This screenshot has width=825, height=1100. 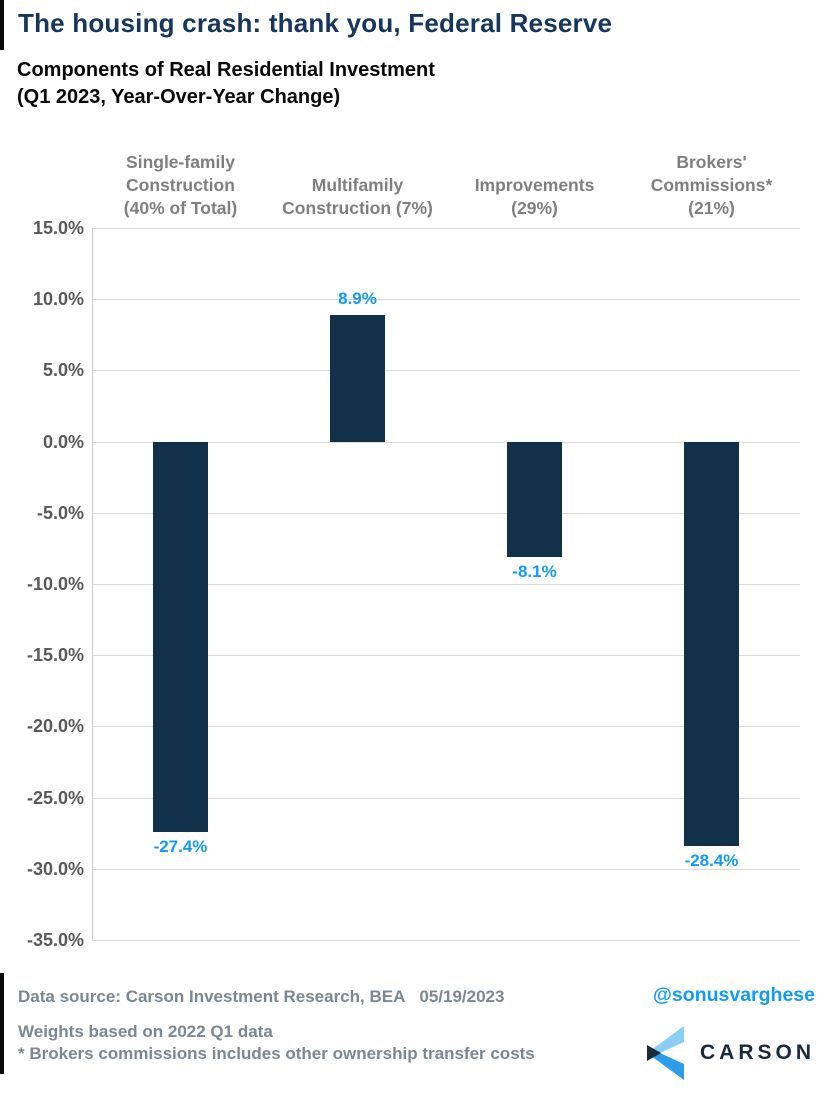 I want to click on category-label: Improvements (29%), so click(x=534, y=180).